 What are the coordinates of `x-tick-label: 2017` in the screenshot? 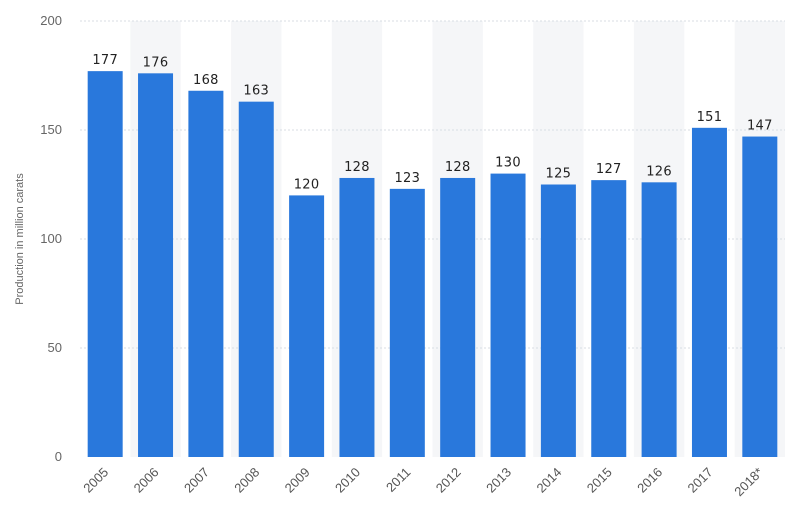 It's located at (700, 480).